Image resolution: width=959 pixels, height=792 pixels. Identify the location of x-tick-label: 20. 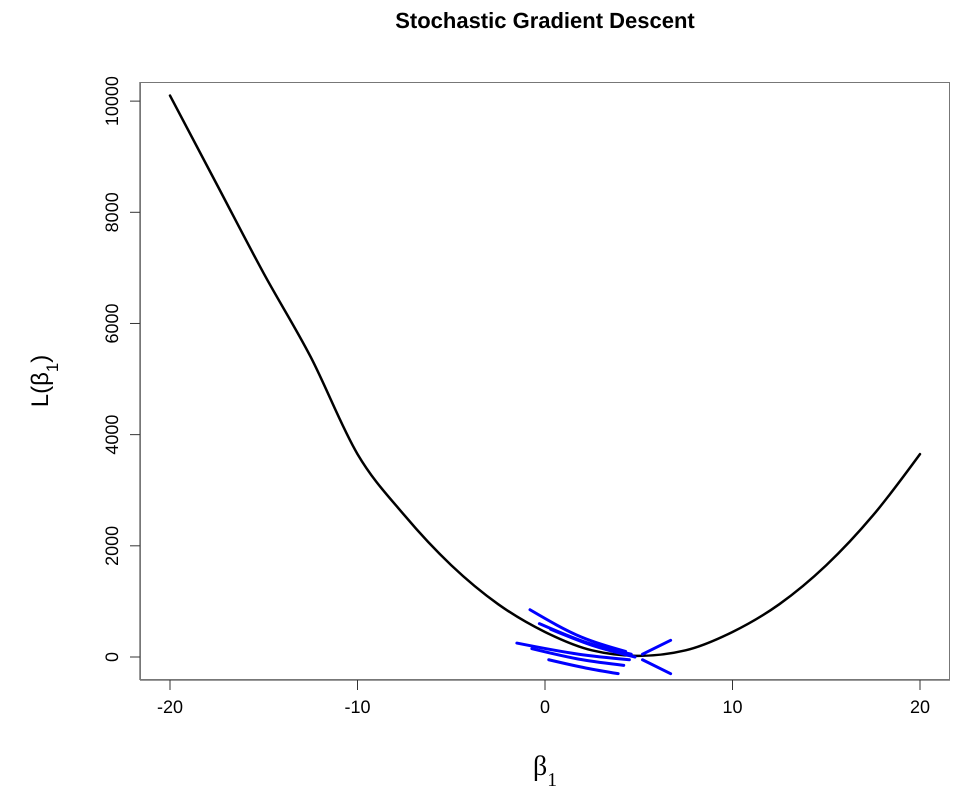
(920, 706).